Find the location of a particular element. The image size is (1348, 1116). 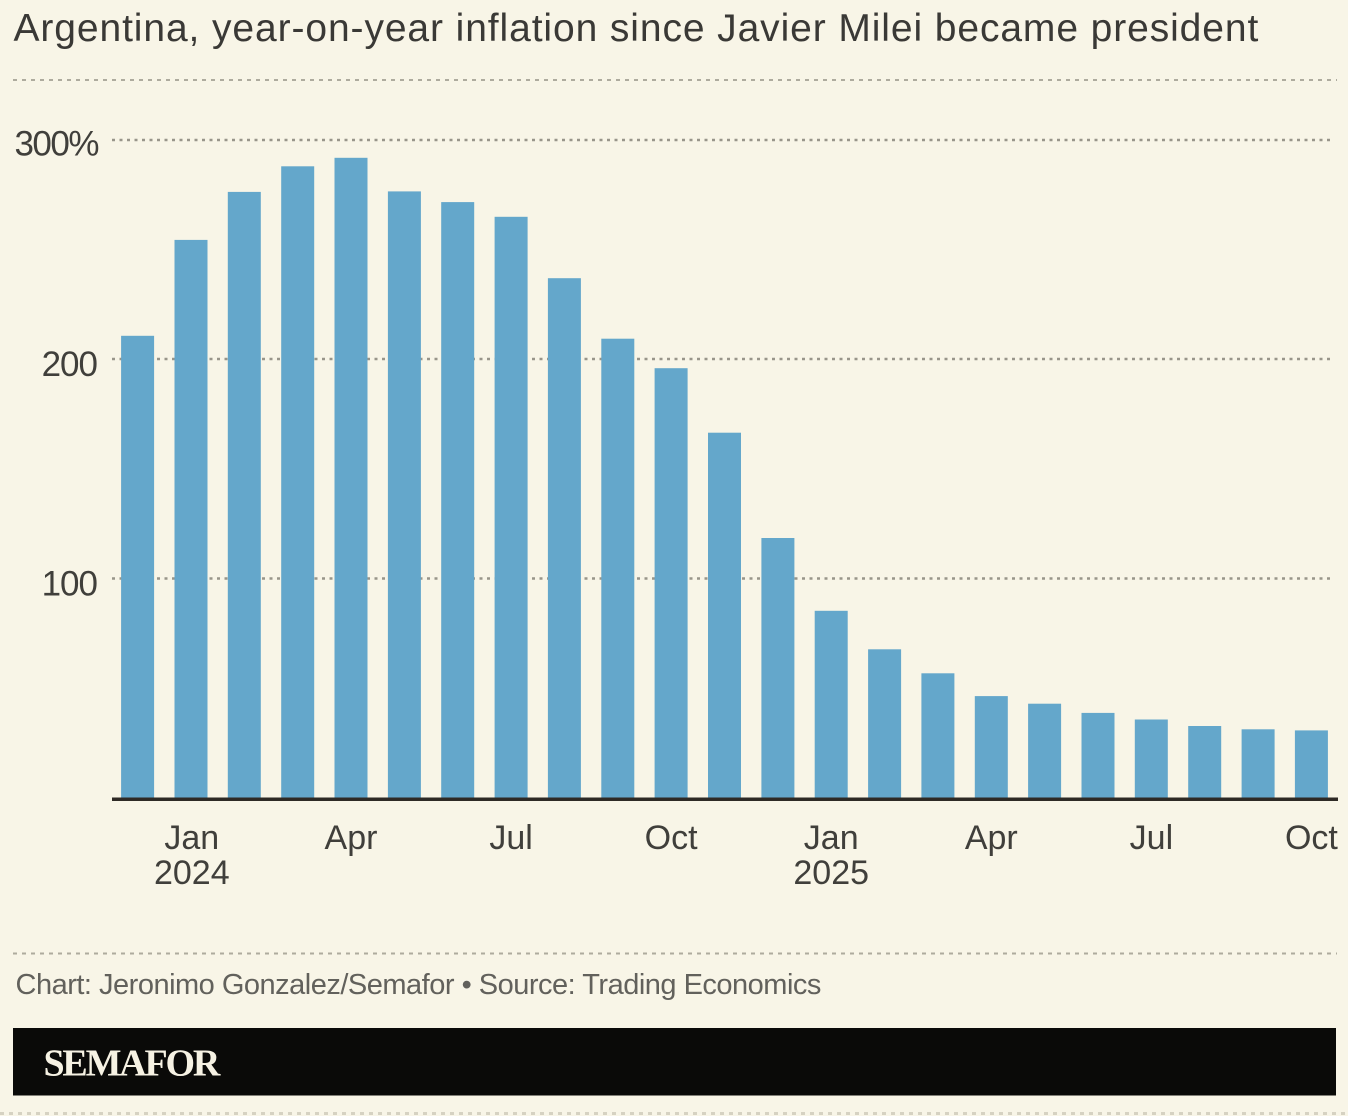

svg-text: 100 is located at coordinates (70, 584).